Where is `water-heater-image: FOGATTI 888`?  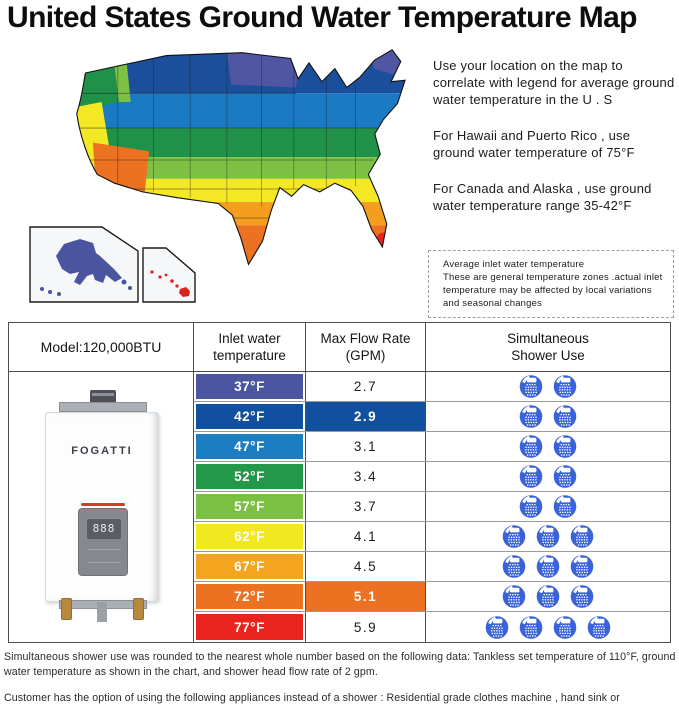
water-heater-image: FOGATTI 888 is located at coordinates (102, 507).